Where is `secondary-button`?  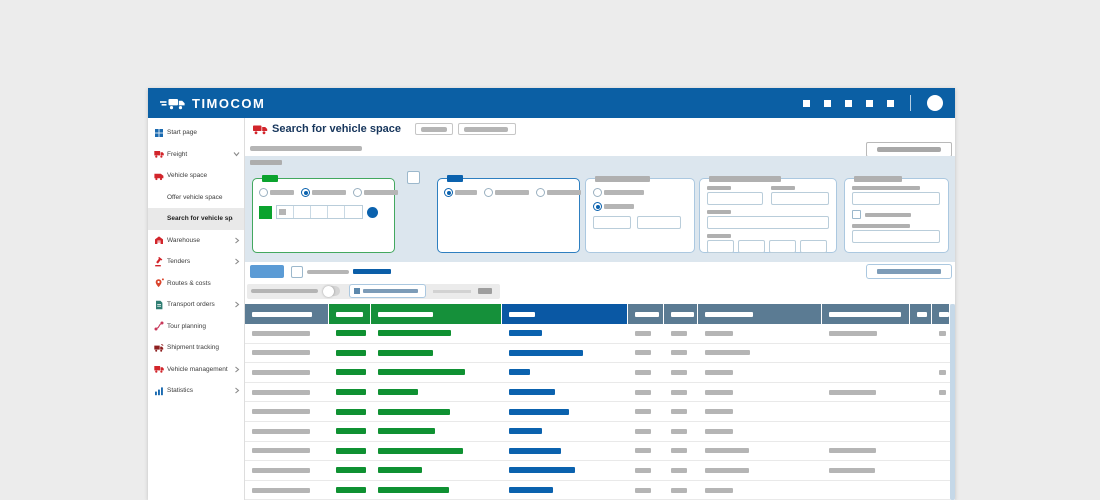 secondary-button is located at coordinates (909, 149).